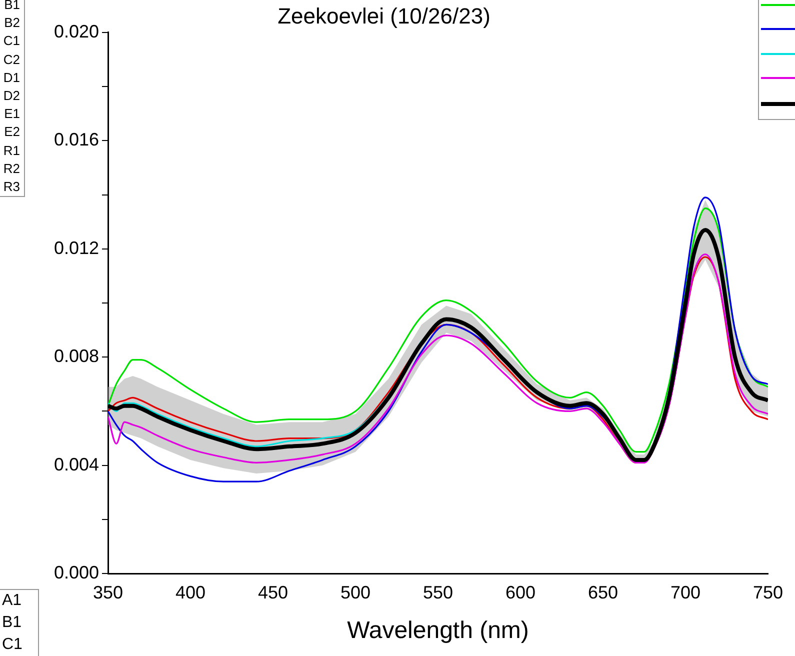 The image size is (795, 656). I want to click on chart-title: Zeekoevlei (10/26/23), so click(384, 15).